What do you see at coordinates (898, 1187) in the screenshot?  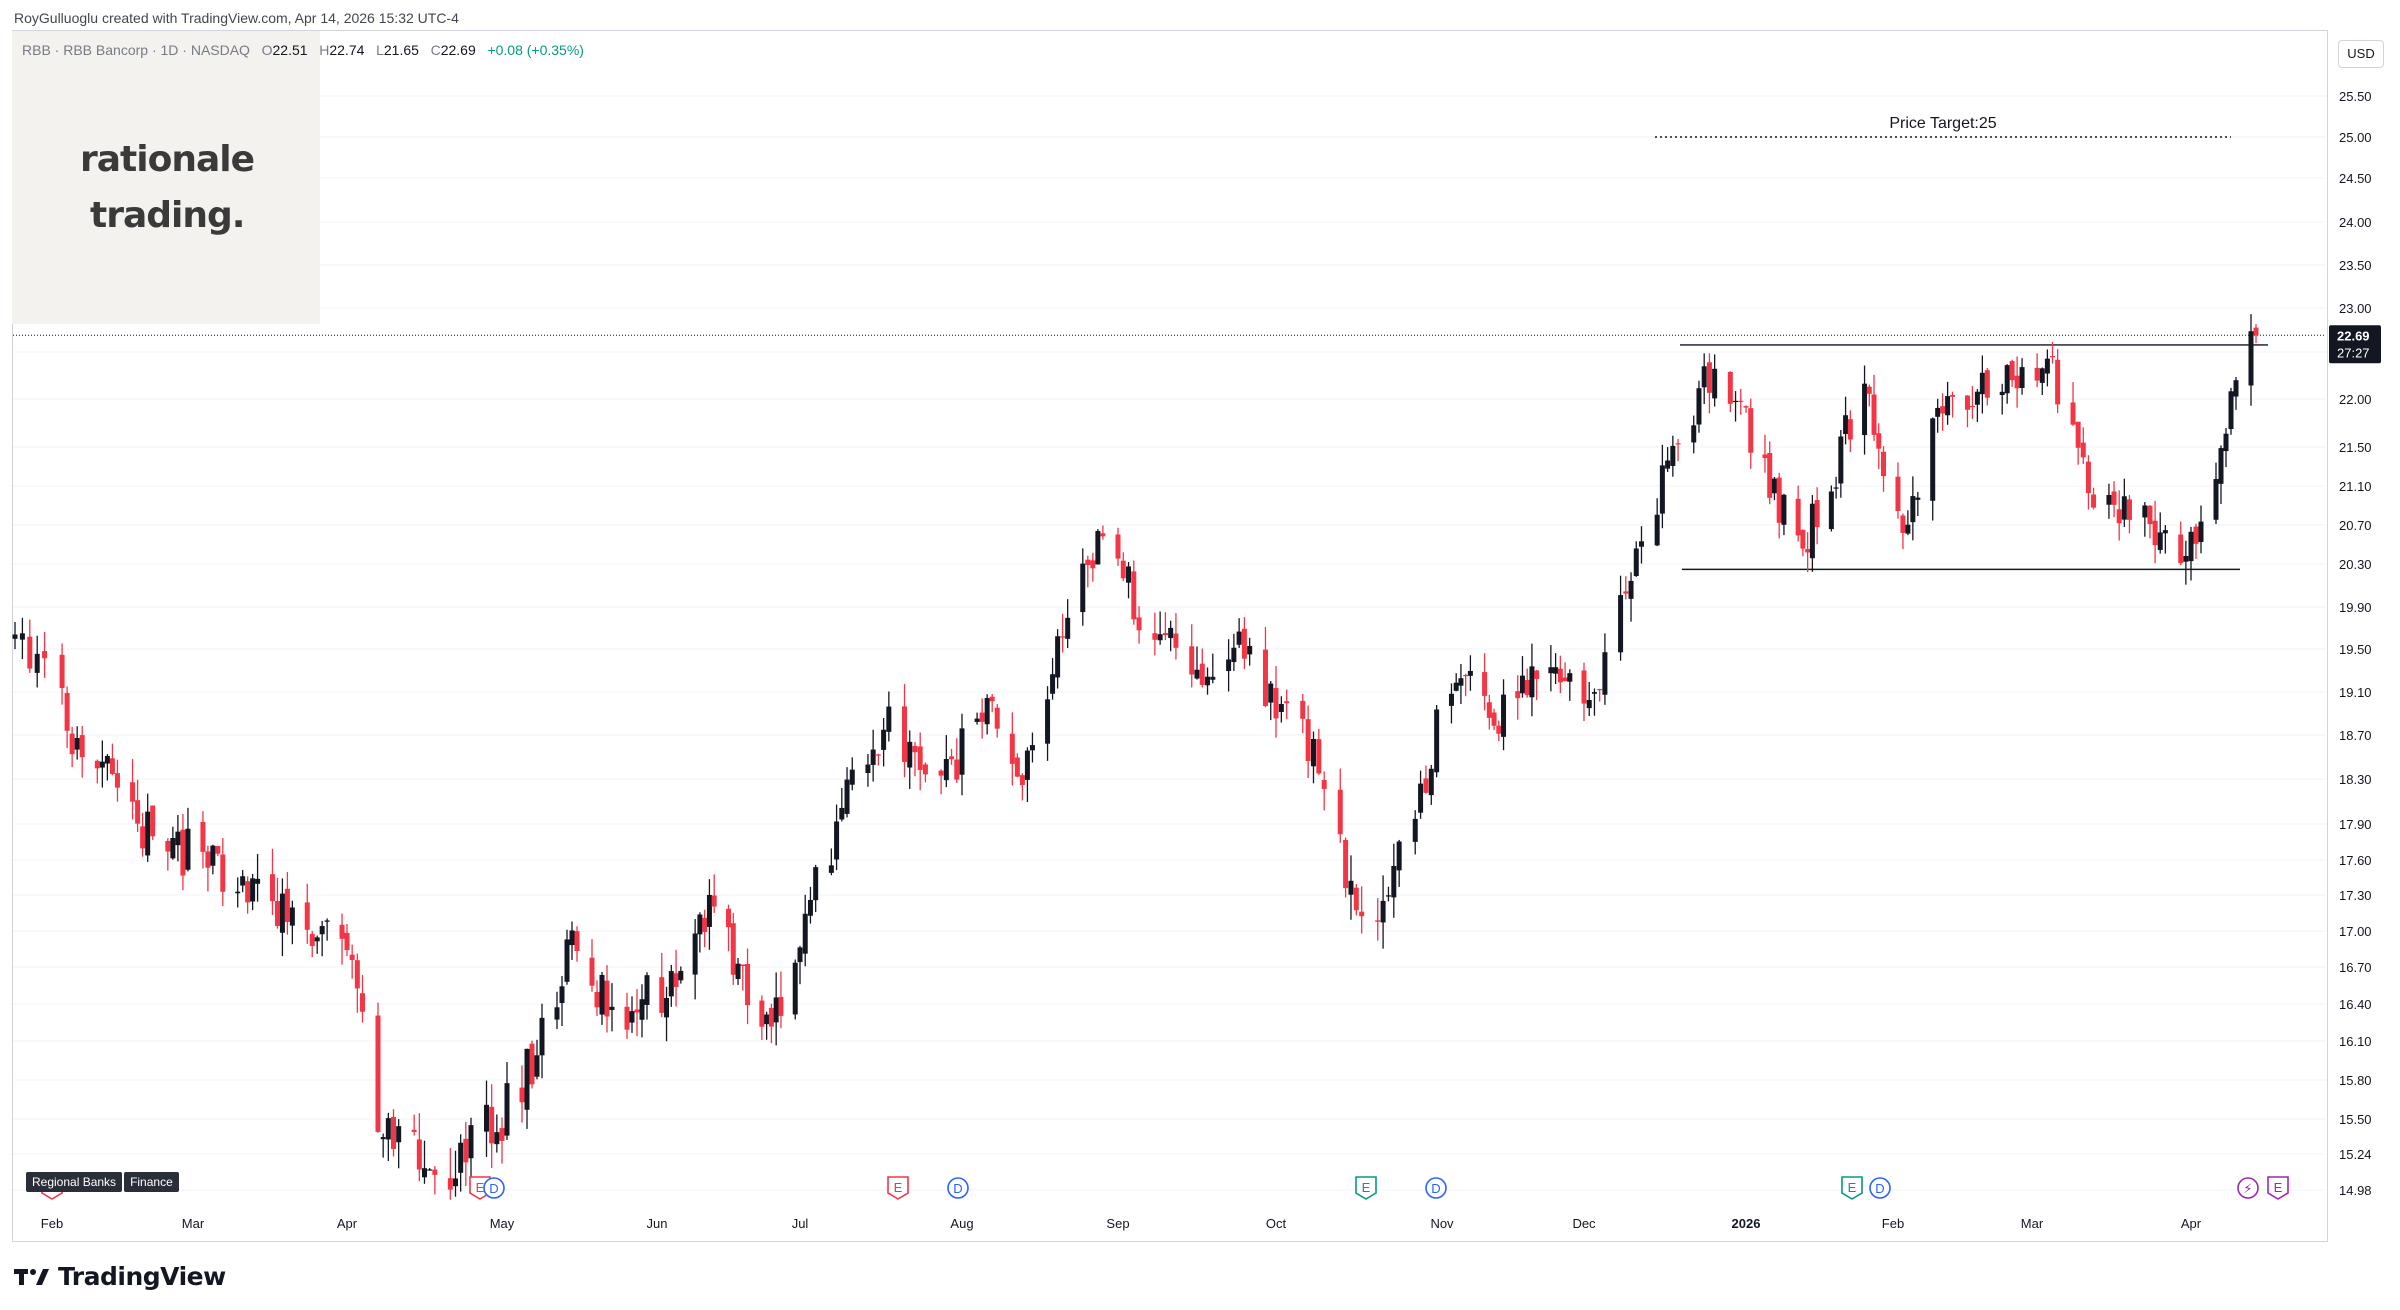 I see `earnings-icon-label: E` at bounding box center [898, 1187].